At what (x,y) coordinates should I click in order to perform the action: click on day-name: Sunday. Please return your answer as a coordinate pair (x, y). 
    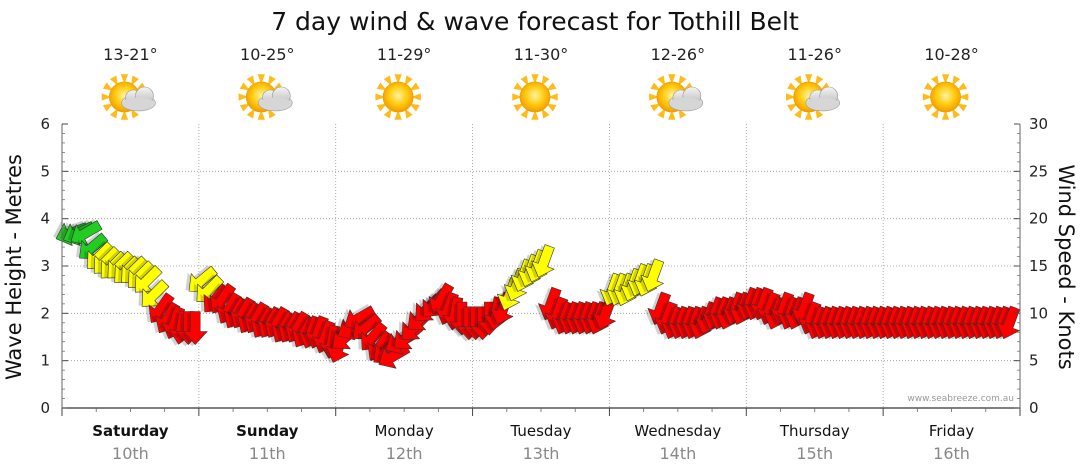
    Looking at the image, I should click on (267, 431).